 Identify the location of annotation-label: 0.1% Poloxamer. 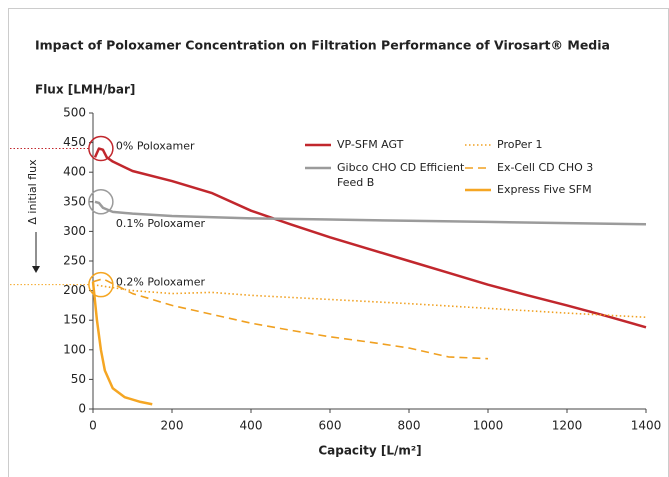
(161, 223).